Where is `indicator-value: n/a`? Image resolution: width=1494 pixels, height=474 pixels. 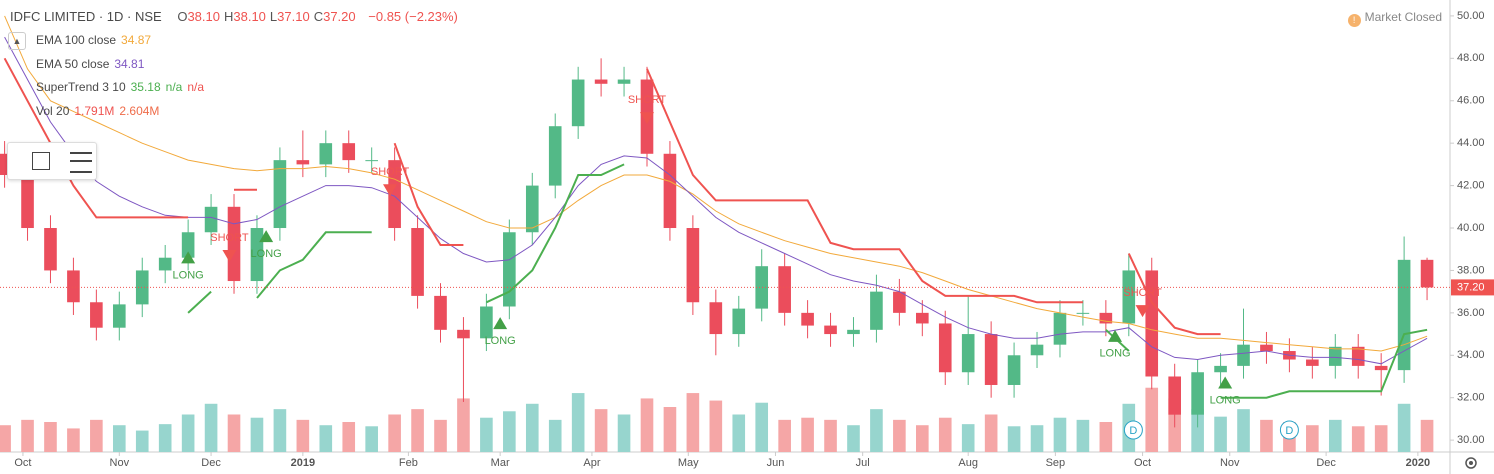 indicator-value: n/a is located at coordinates (196, 87).